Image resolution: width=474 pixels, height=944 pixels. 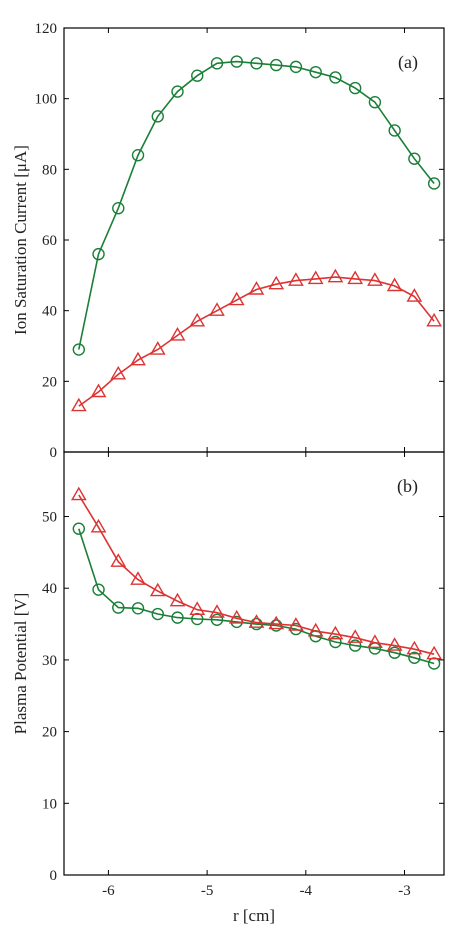 What do you see at coordinates (49, 382) in the screenshot?
I see `panel-a-y-tick-label: 20` at bounding box center [49, 382].